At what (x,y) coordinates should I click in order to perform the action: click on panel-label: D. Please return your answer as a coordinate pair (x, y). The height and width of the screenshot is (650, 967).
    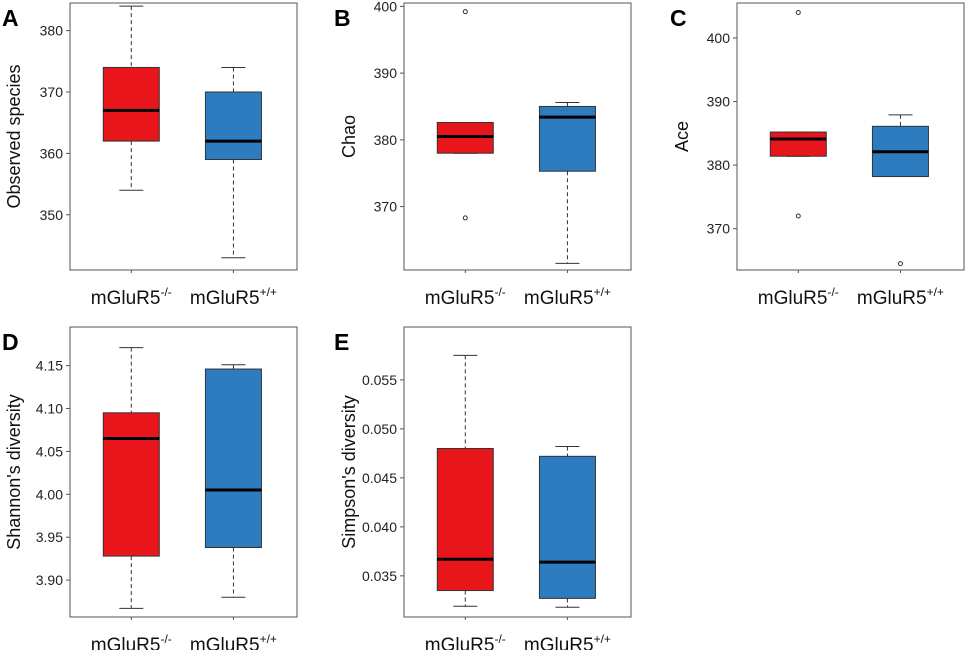
    Looking at the image, I should click on (10, 342).